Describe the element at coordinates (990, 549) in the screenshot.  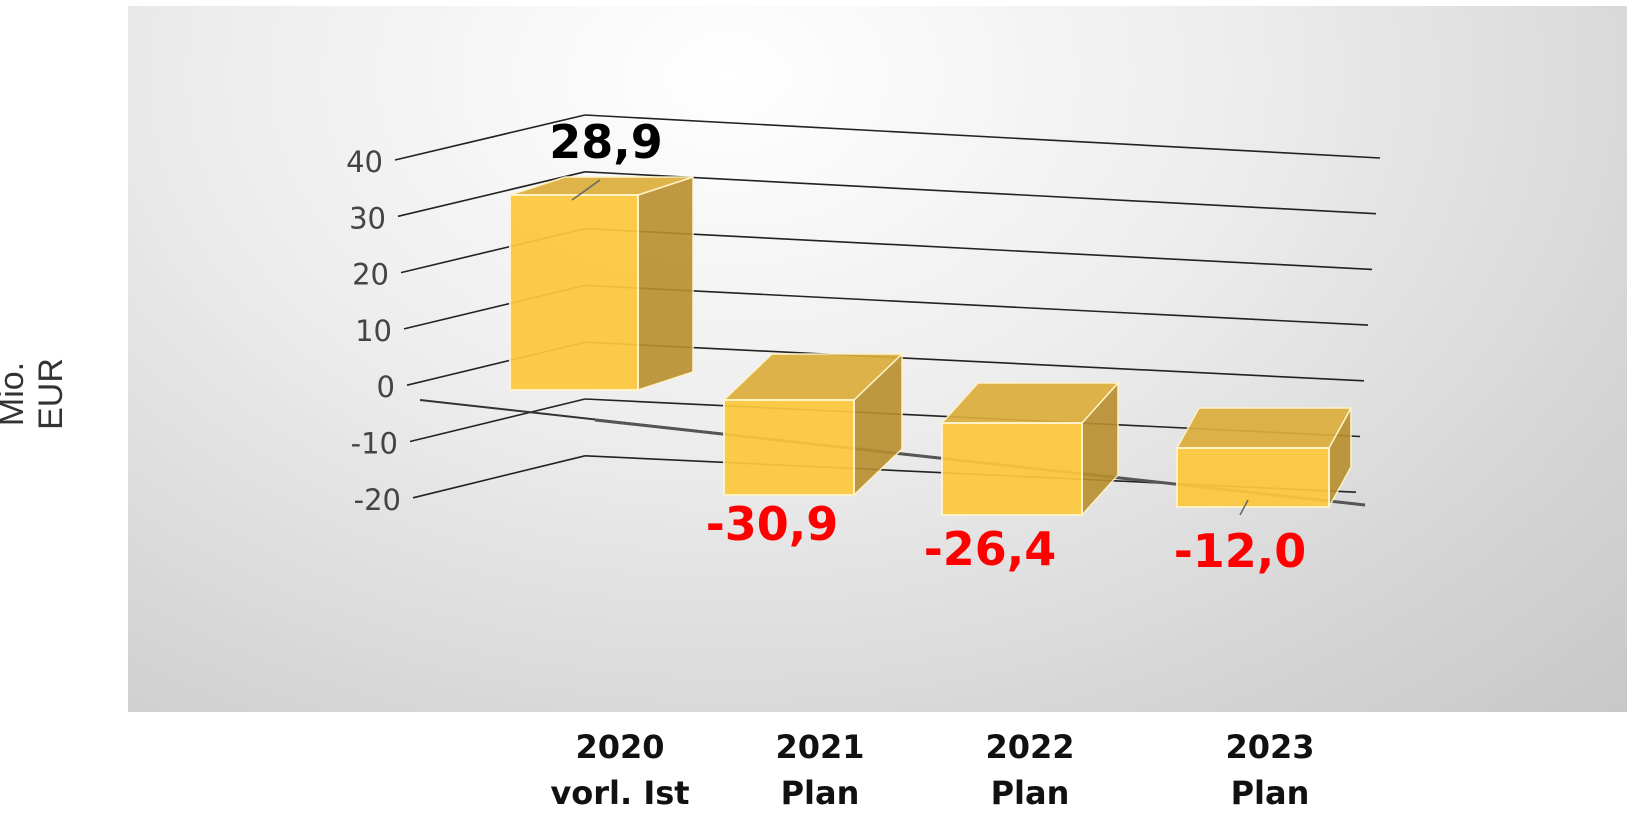
I see `data-label: -26,4` at that location.